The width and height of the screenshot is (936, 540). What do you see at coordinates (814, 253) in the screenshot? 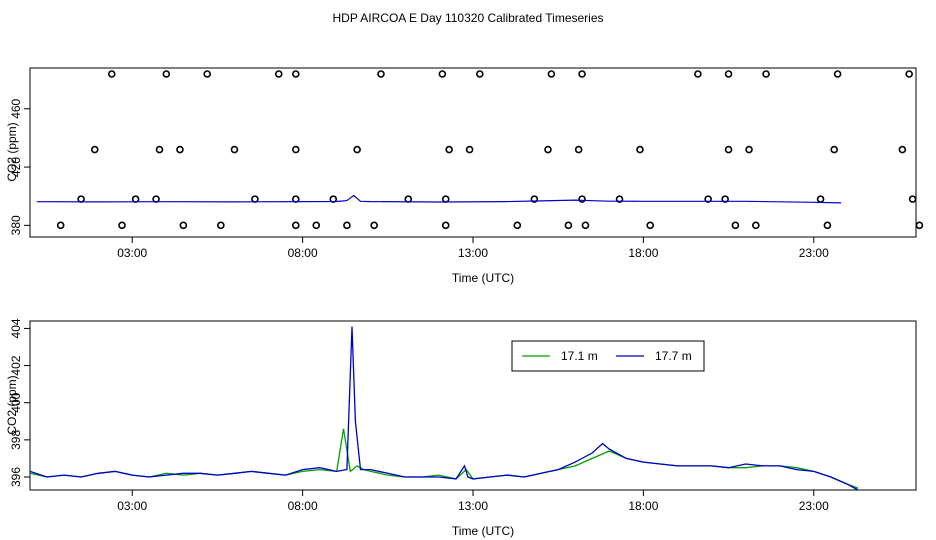
I see `top-x-tick-label-4: 23:00` at bounding box center [814, 253].